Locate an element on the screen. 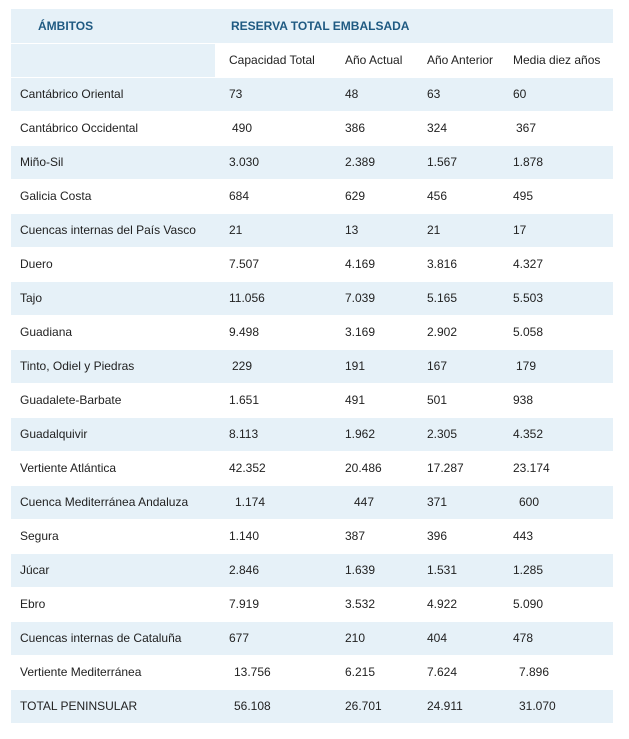 Image resolution: width=629 pixels, height=739 pixels. cell-actual: 26.701 is located at coordinates (372, 706).